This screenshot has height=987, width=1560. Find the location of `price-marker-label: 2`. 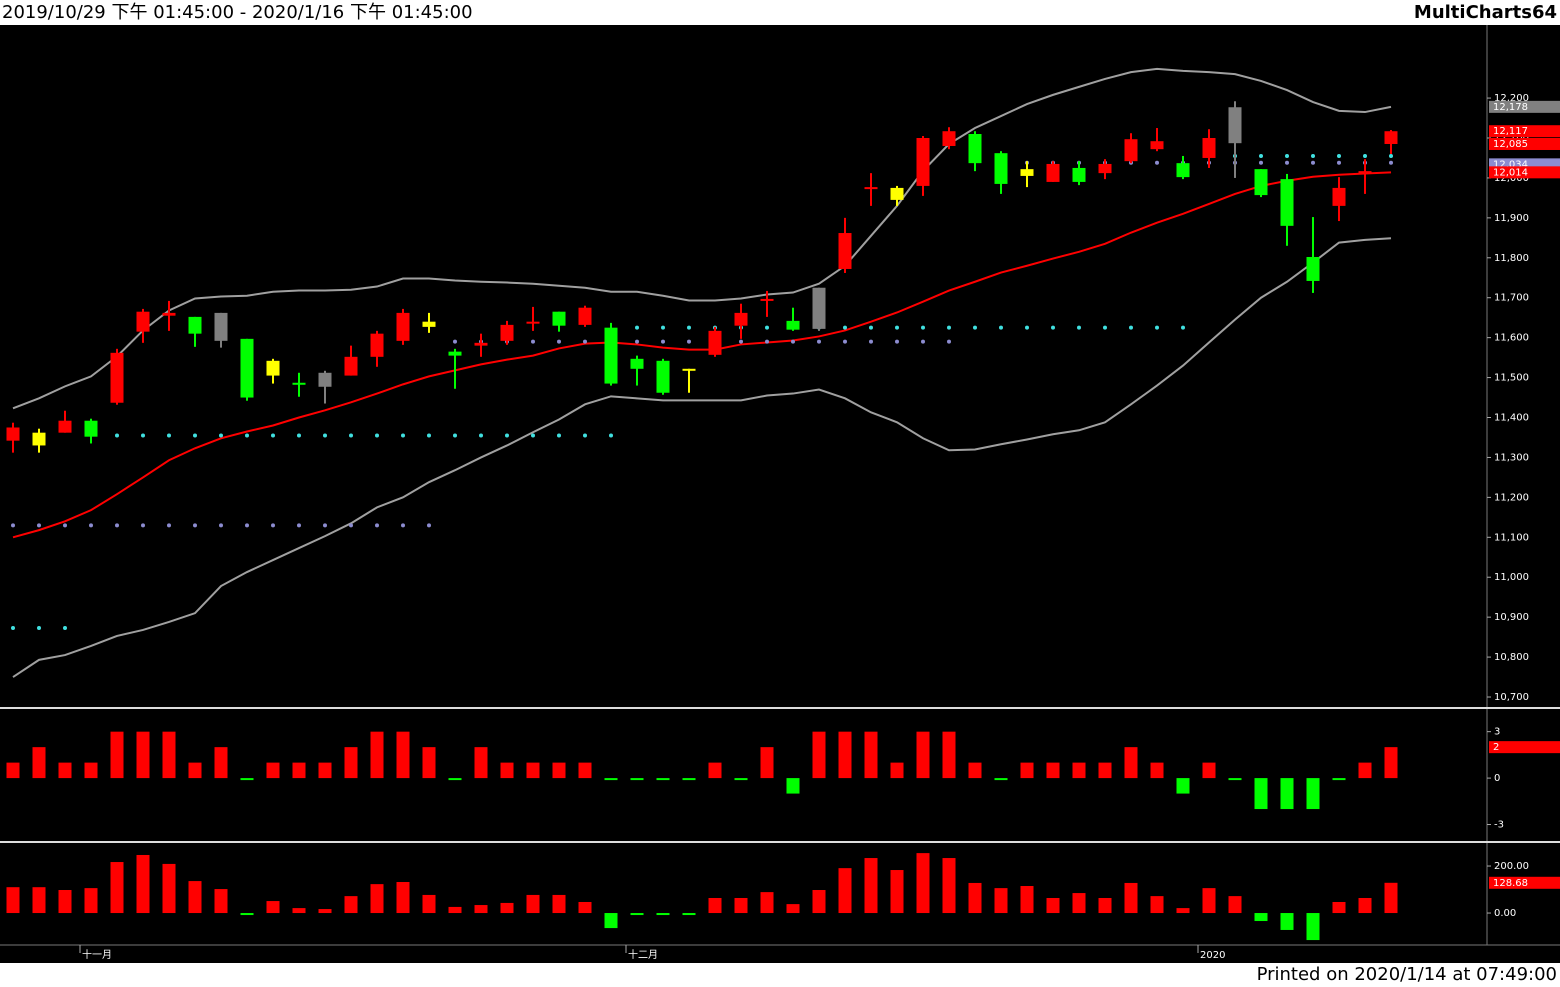

price-marker-label: 2 is located at coordinates (1496, 747).